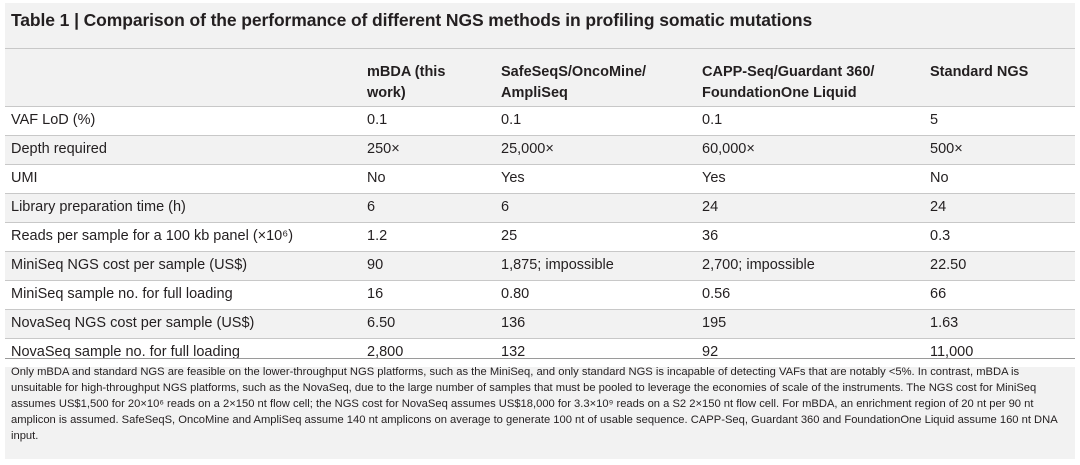 The height and width of the screenshot is (465, 1080). Describe the element at coordinates (513, 352) in the screenshot. I see `cell-safeseqs: 132` at that location.